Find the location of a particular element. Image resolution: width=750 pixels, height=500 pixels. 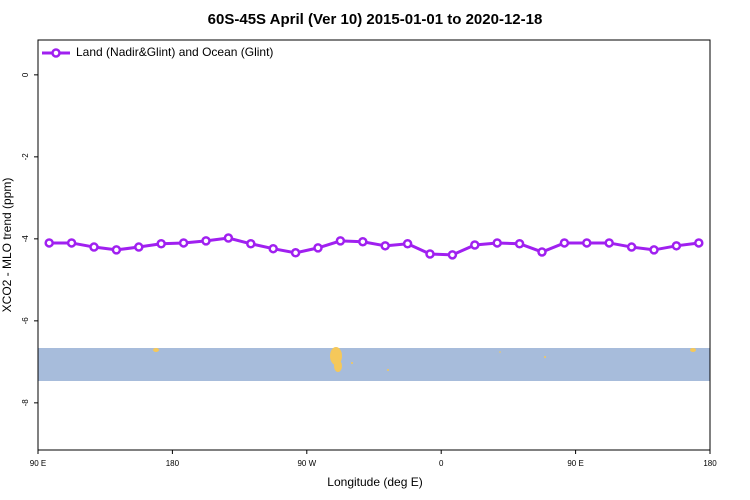

y-tick-label: -4 is located at coordinates (25, 239).